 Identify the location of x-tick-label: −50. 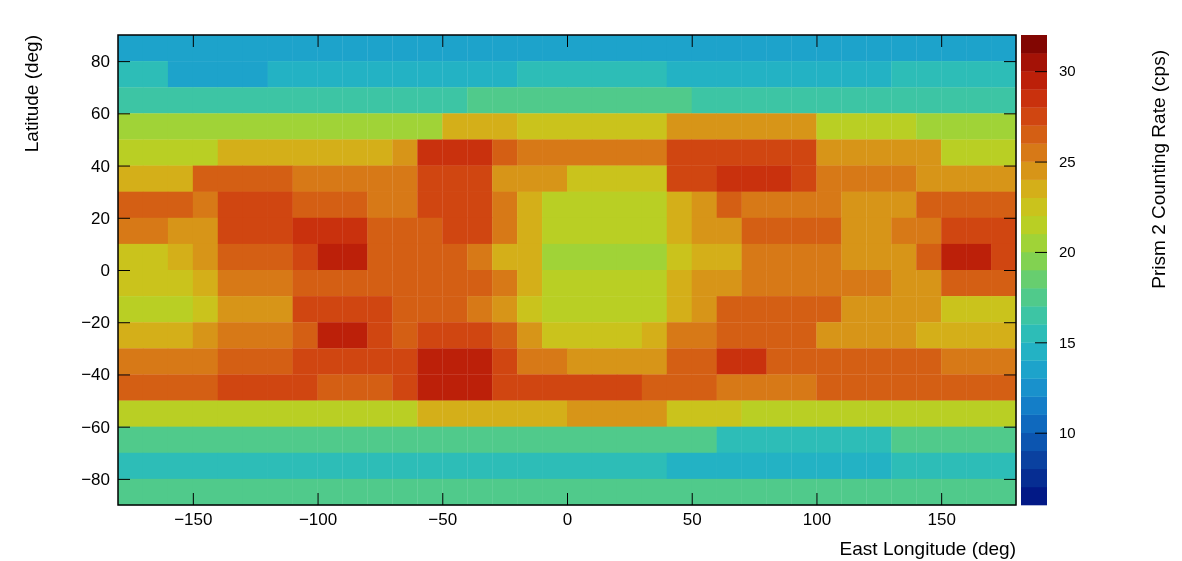
(443, 520).